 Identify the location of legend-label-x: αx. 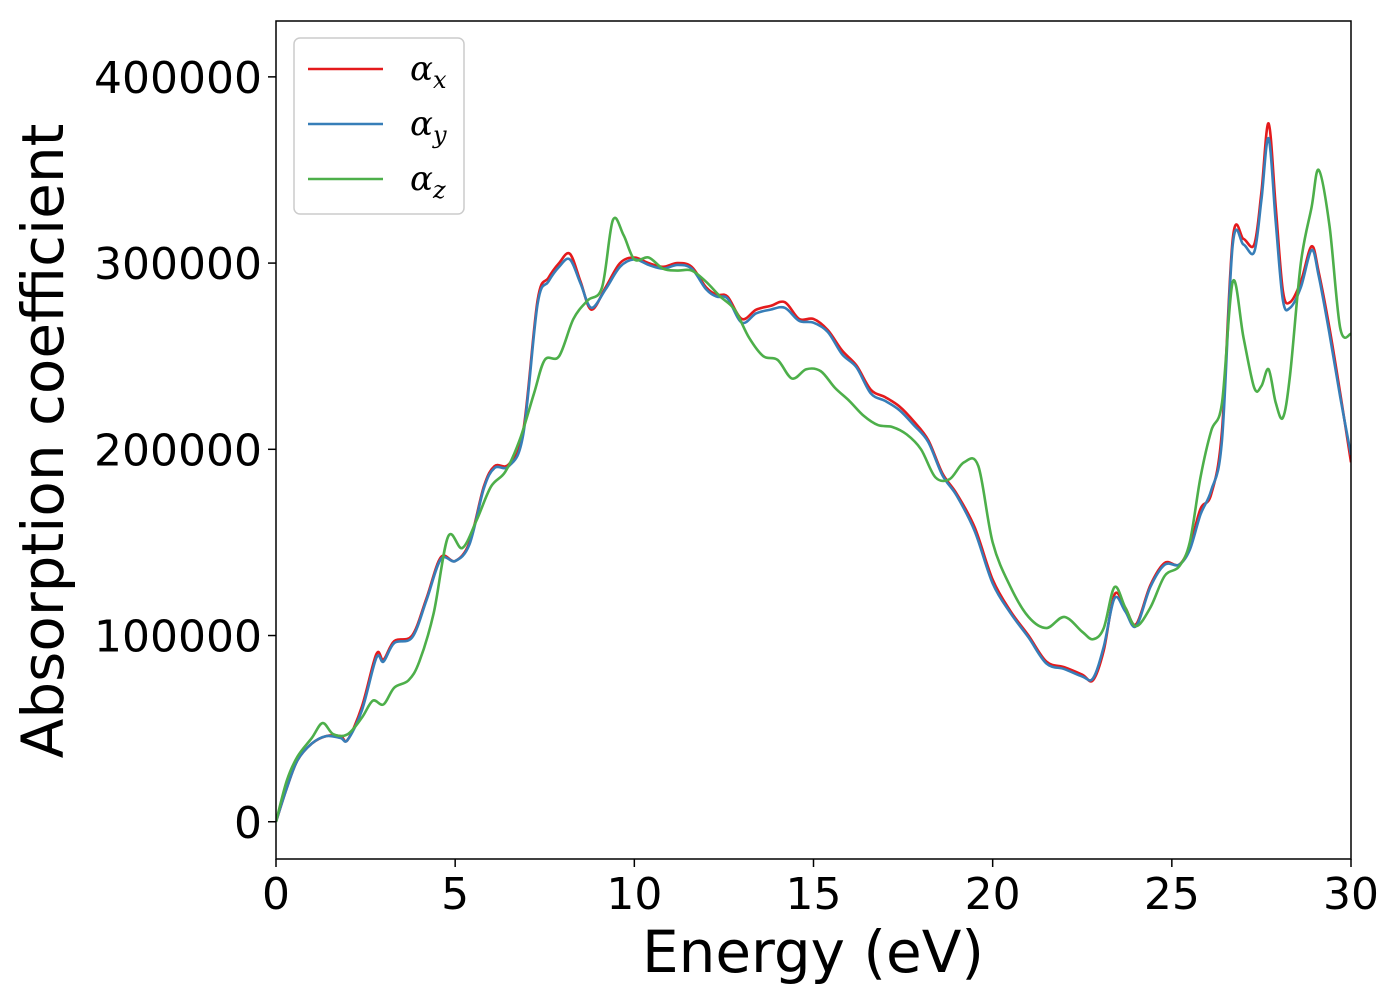
(428, 71).